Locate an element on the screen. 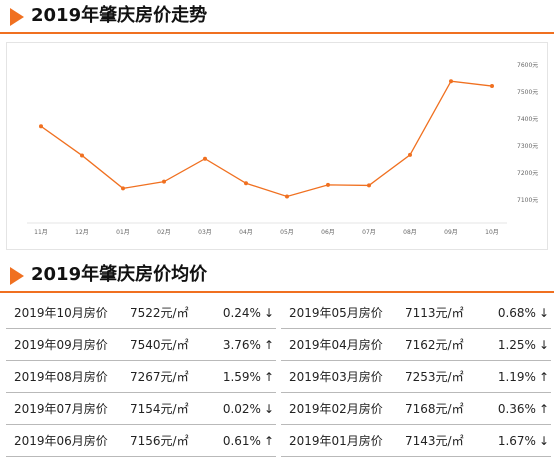 This screenshot has height=459, width=554. row-change: 1.19% ↑ is located at coordinates (523, 377).